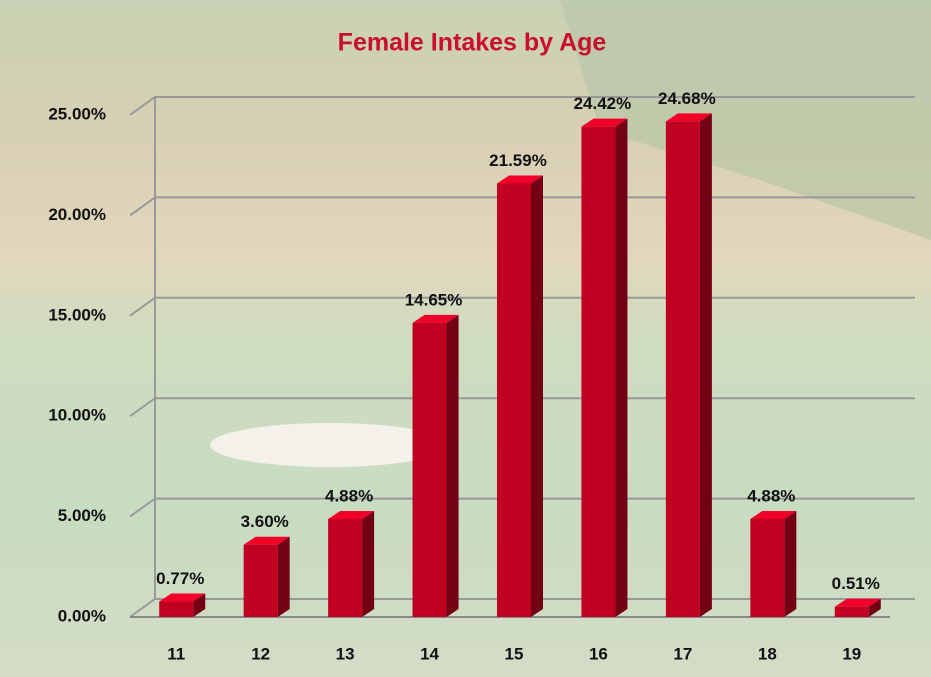 Image resolution: width=931 pixels, height=677 pixels. What do you see at coordinates (330, 445) in the screenshot?
I see `background-sand` at bounding box center [330, 445].